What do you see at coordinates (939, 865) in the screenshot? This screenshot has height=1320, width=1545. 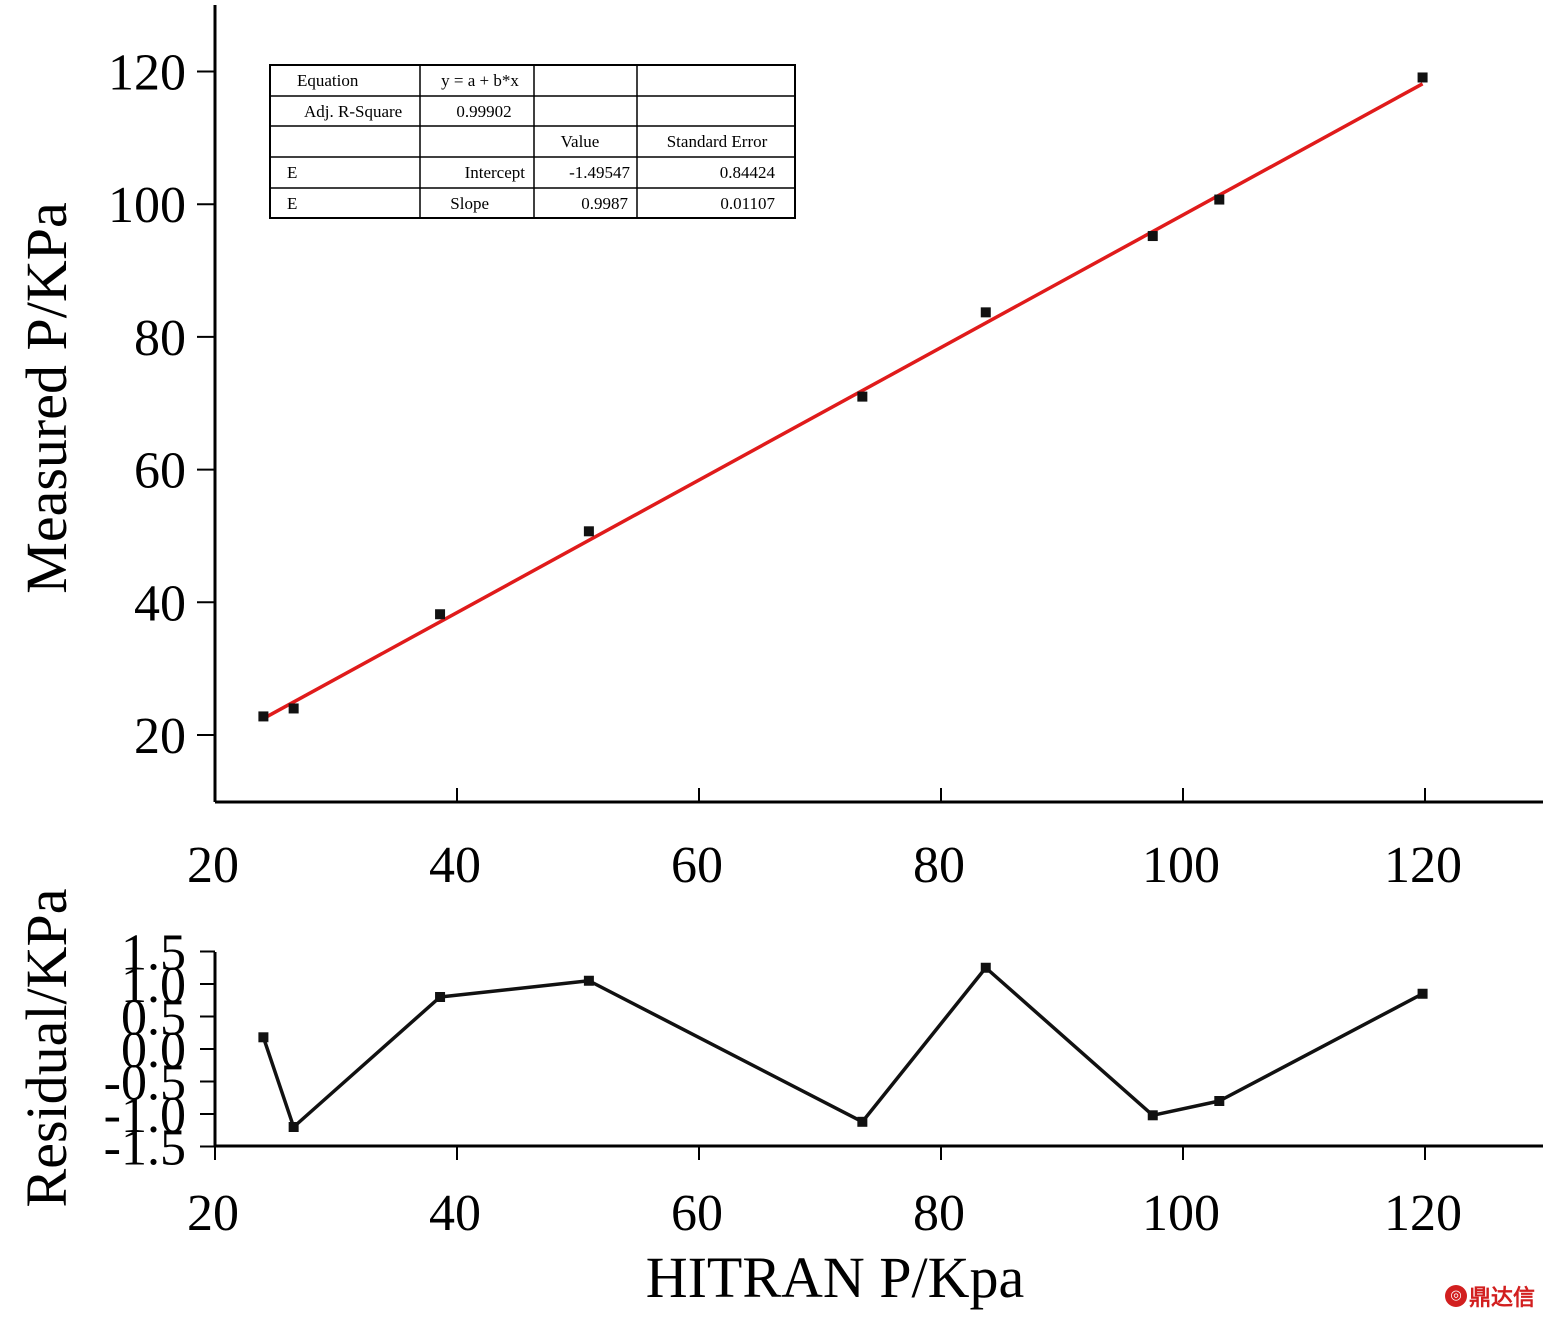 I see `top-x-tick-label: 80` at bounding box center [939, 865].